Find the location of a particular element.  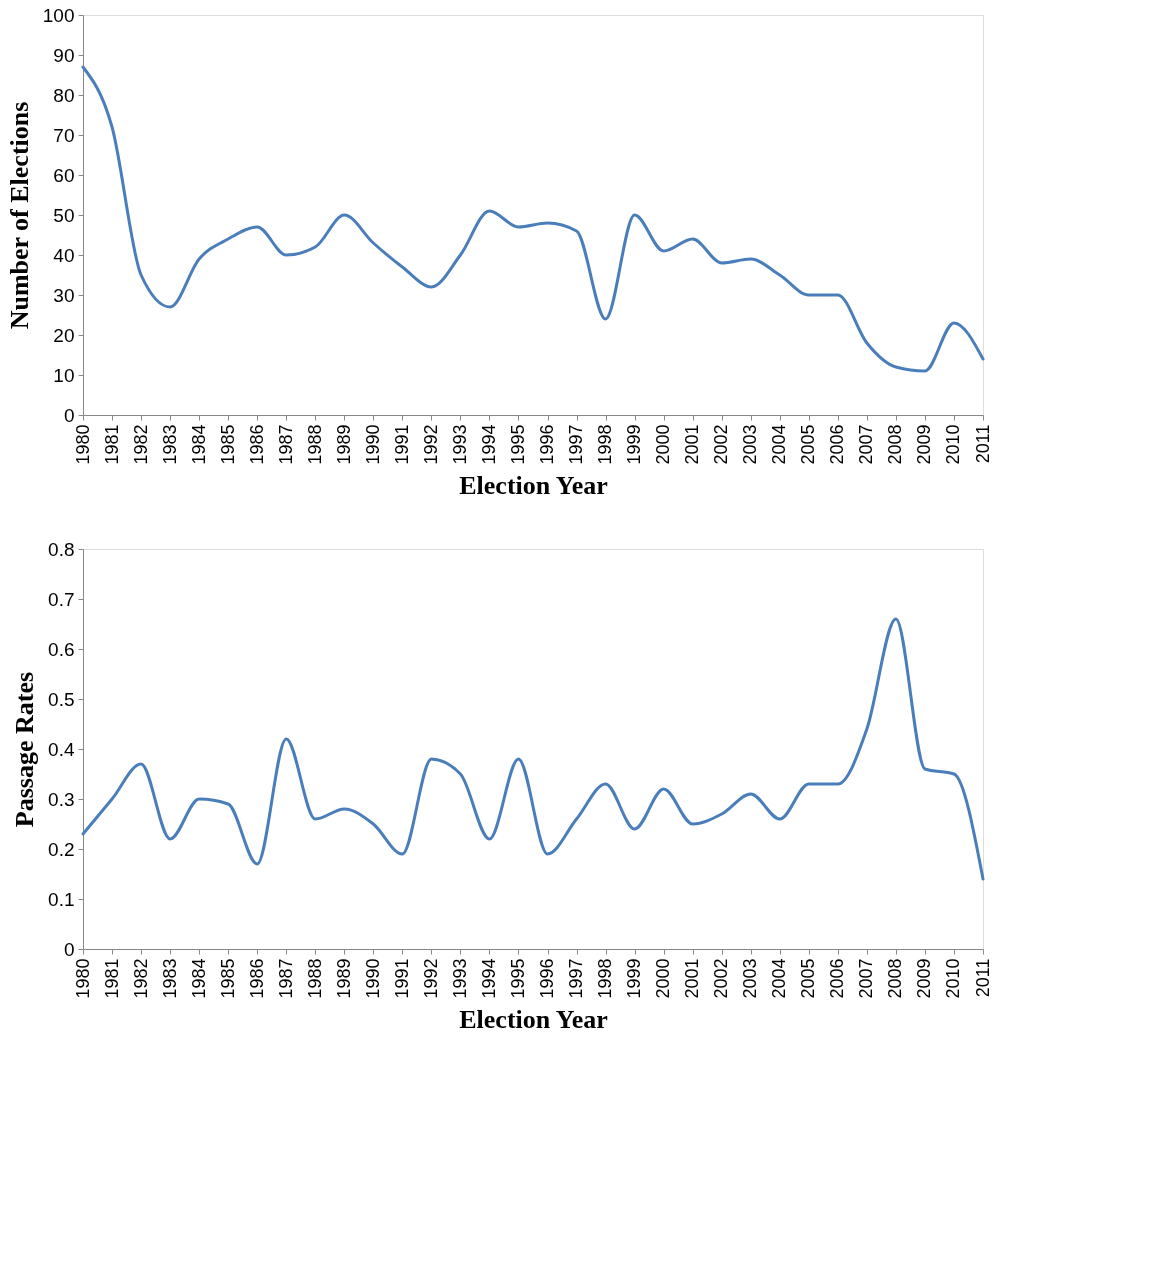

y-tick-label: 0.4 is located at coordinates (61, 749).